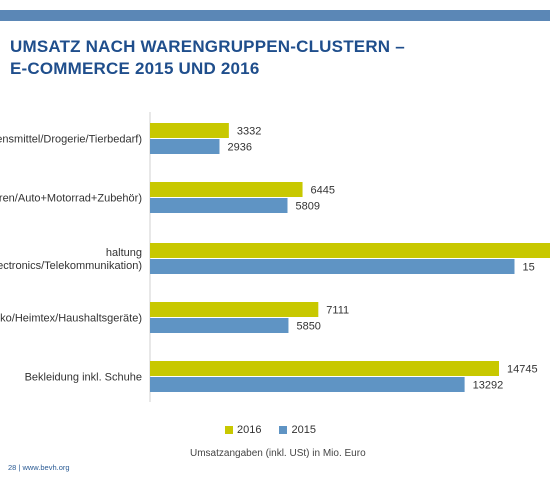 The image size is (550, 480). What do you see at coordinates (303, 430) in the screenshot?
I see `legend-label-2015: 2015` at bounding box center [303, 430].